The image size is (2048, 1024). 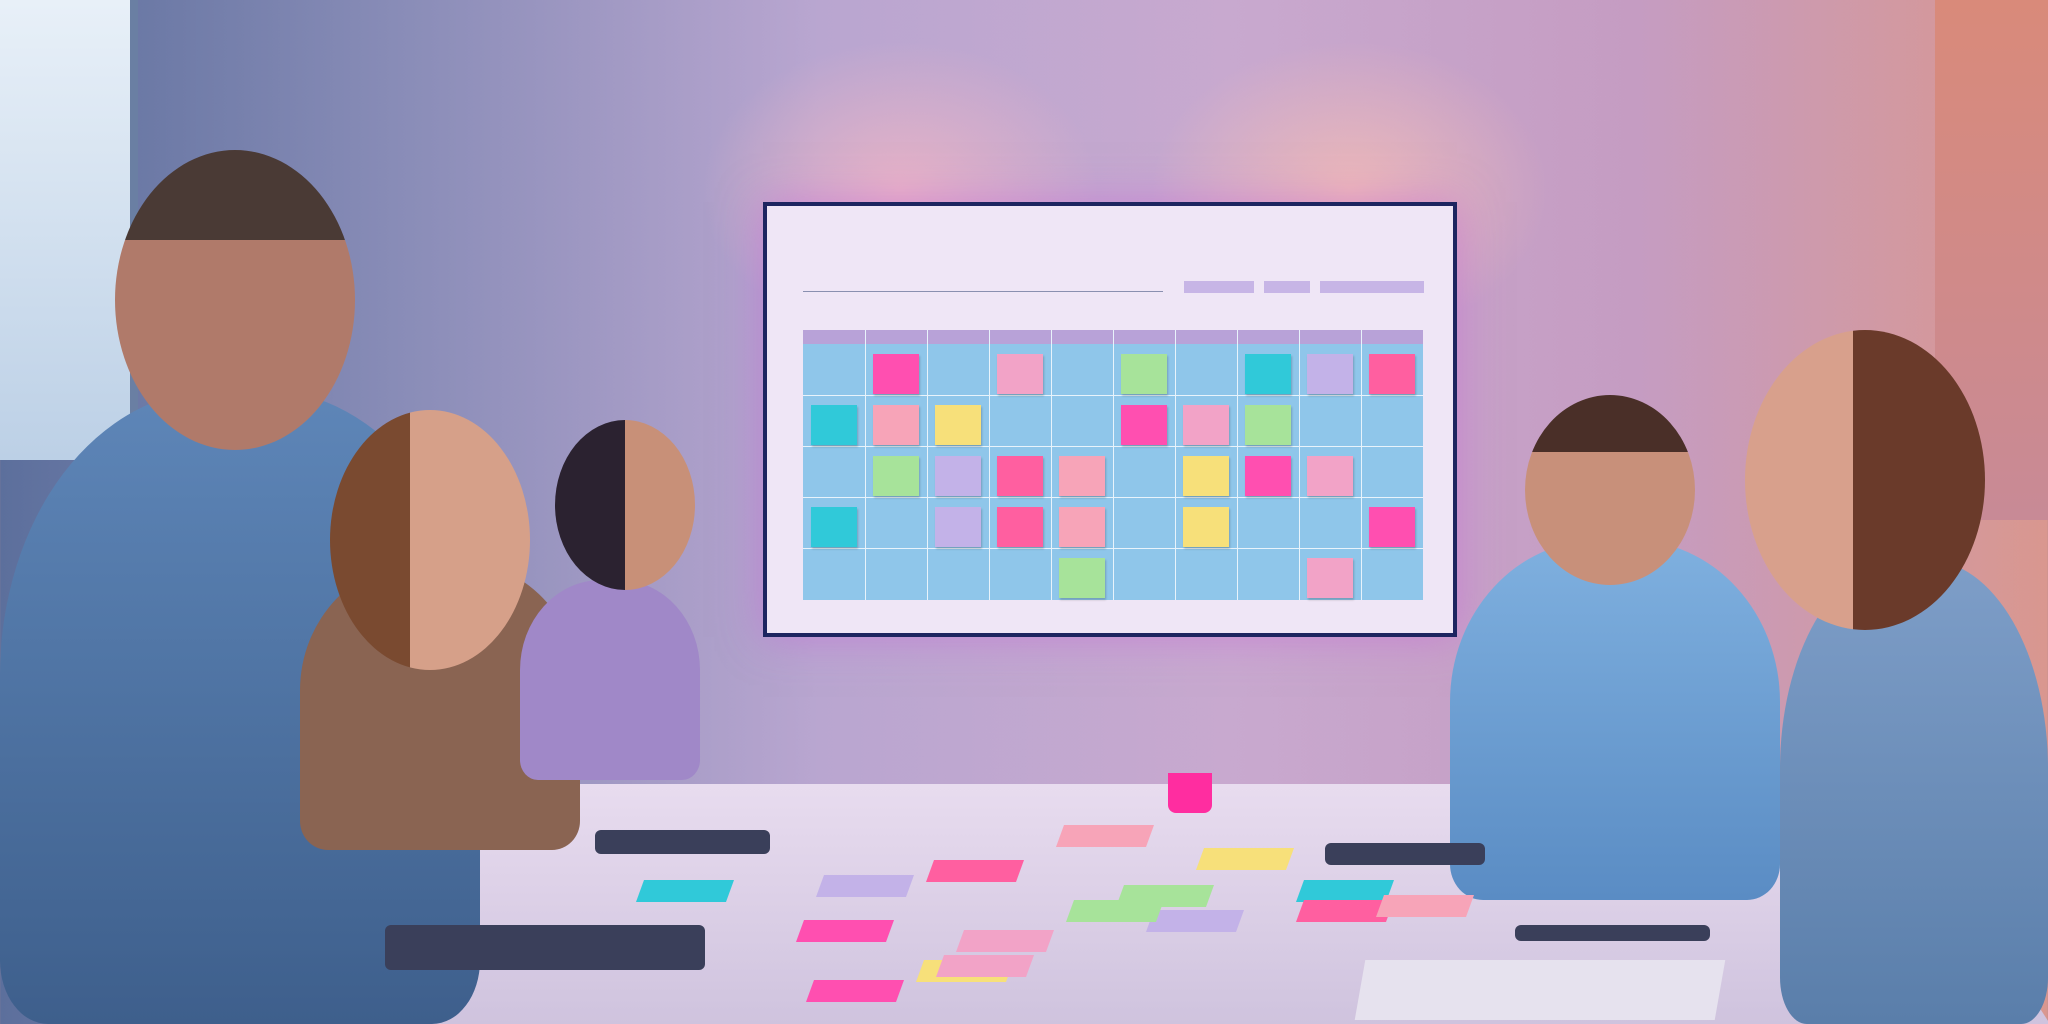 I want to click on coffee-cup, so click(x=1190, y=793).